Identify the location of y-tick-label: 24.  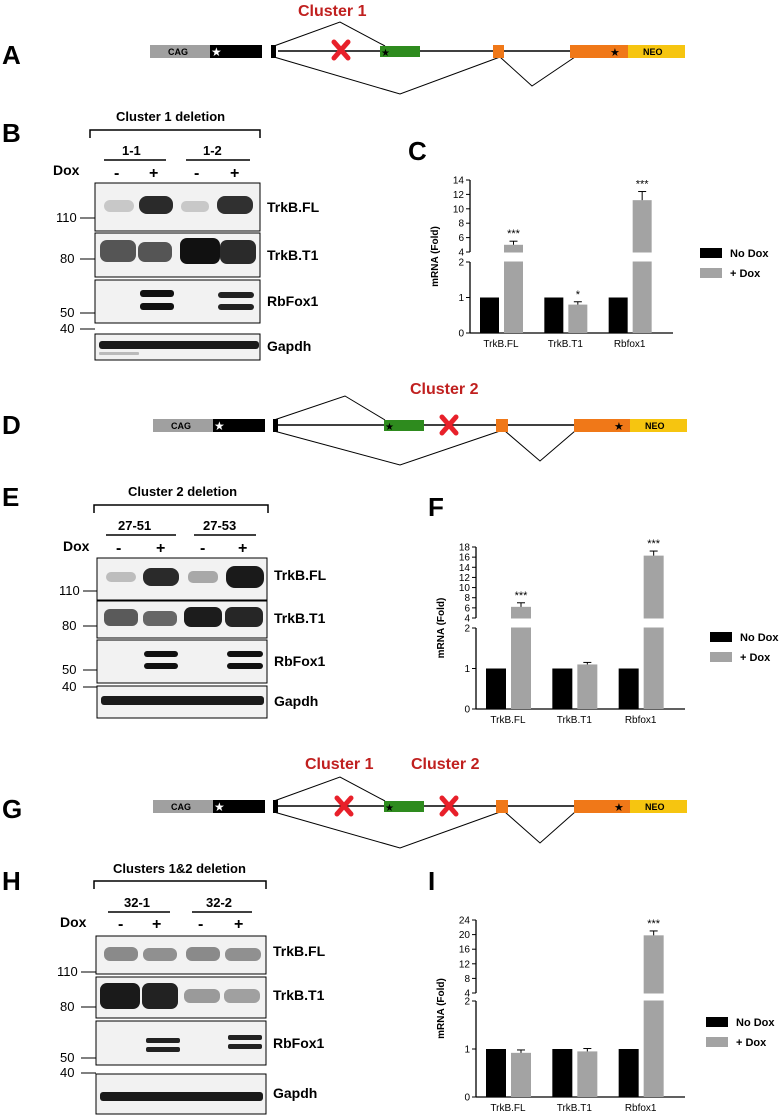
(465, 921).